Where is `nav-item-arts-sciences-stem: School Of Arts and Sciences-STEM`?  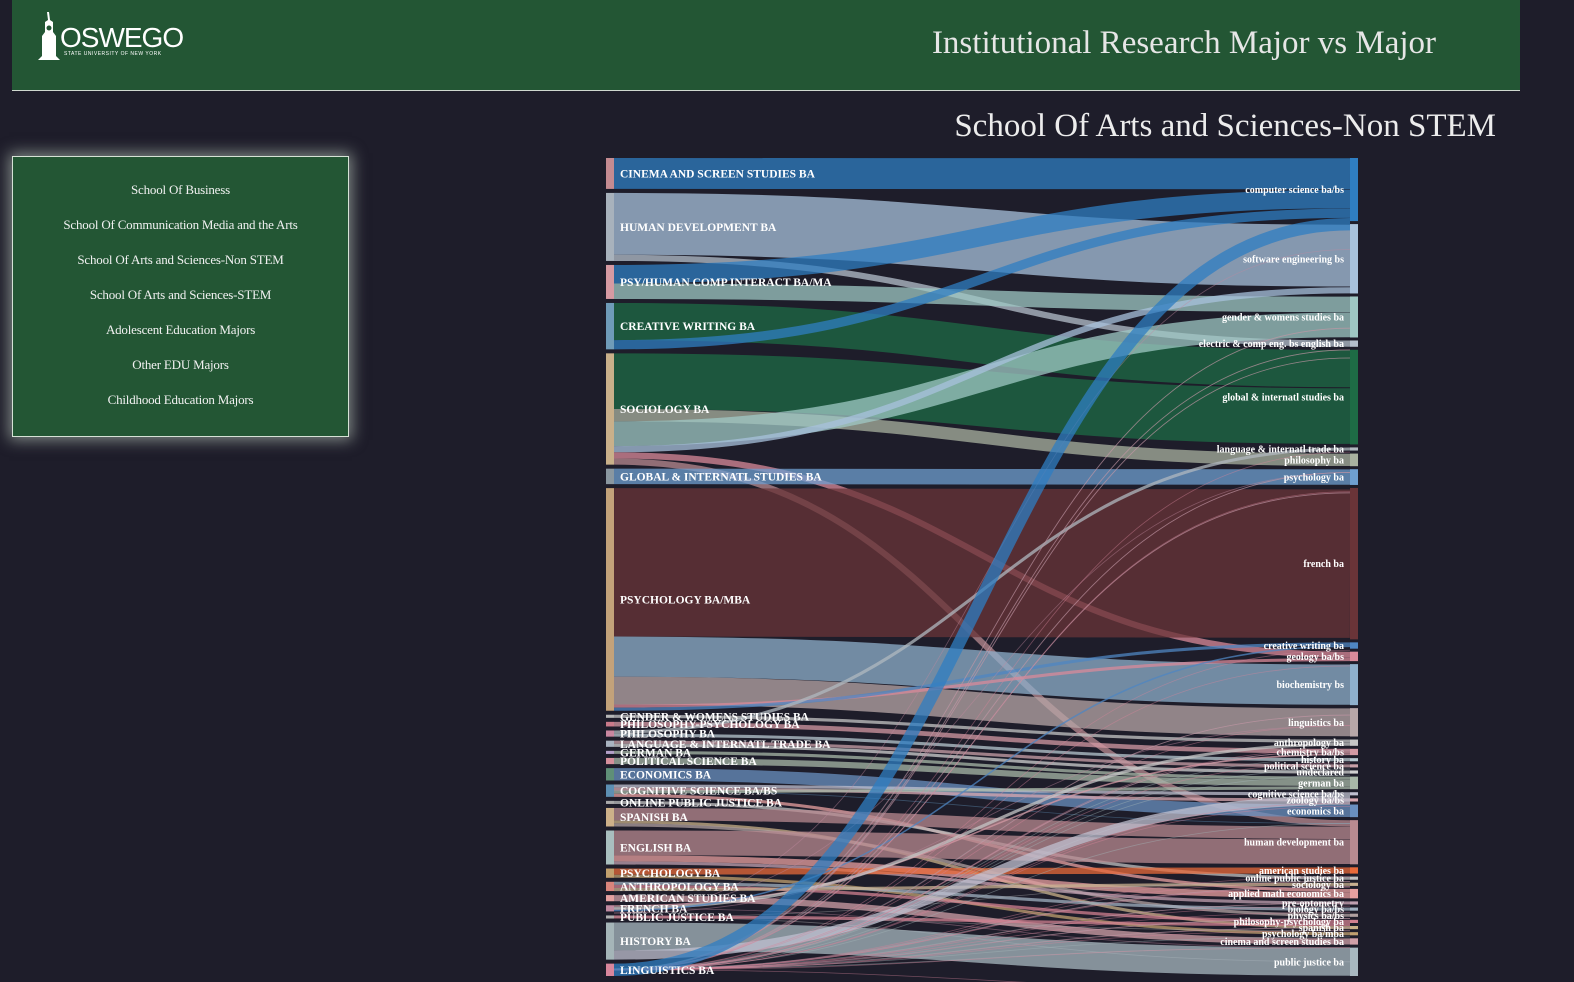
nav-item-arts-sciences-stem: School Of Arts and Sciences-STEM is located at coordinates (180, 294).